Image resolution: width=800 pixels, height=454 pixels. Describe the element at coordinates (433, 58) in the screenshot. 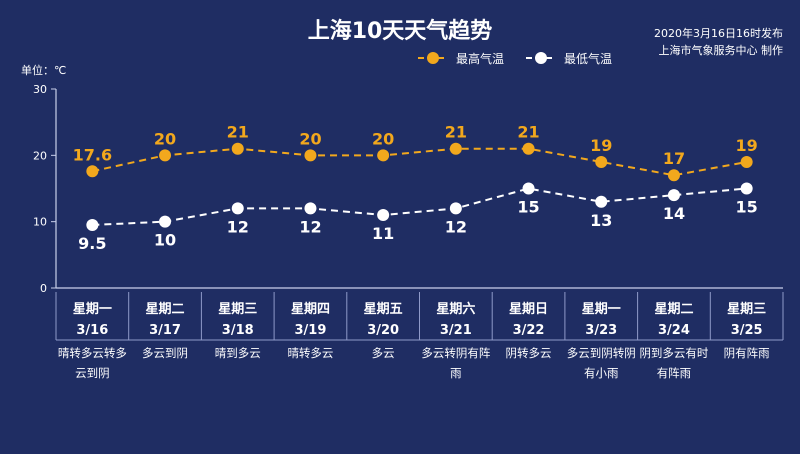

I see `legend-high-marker` at that location.